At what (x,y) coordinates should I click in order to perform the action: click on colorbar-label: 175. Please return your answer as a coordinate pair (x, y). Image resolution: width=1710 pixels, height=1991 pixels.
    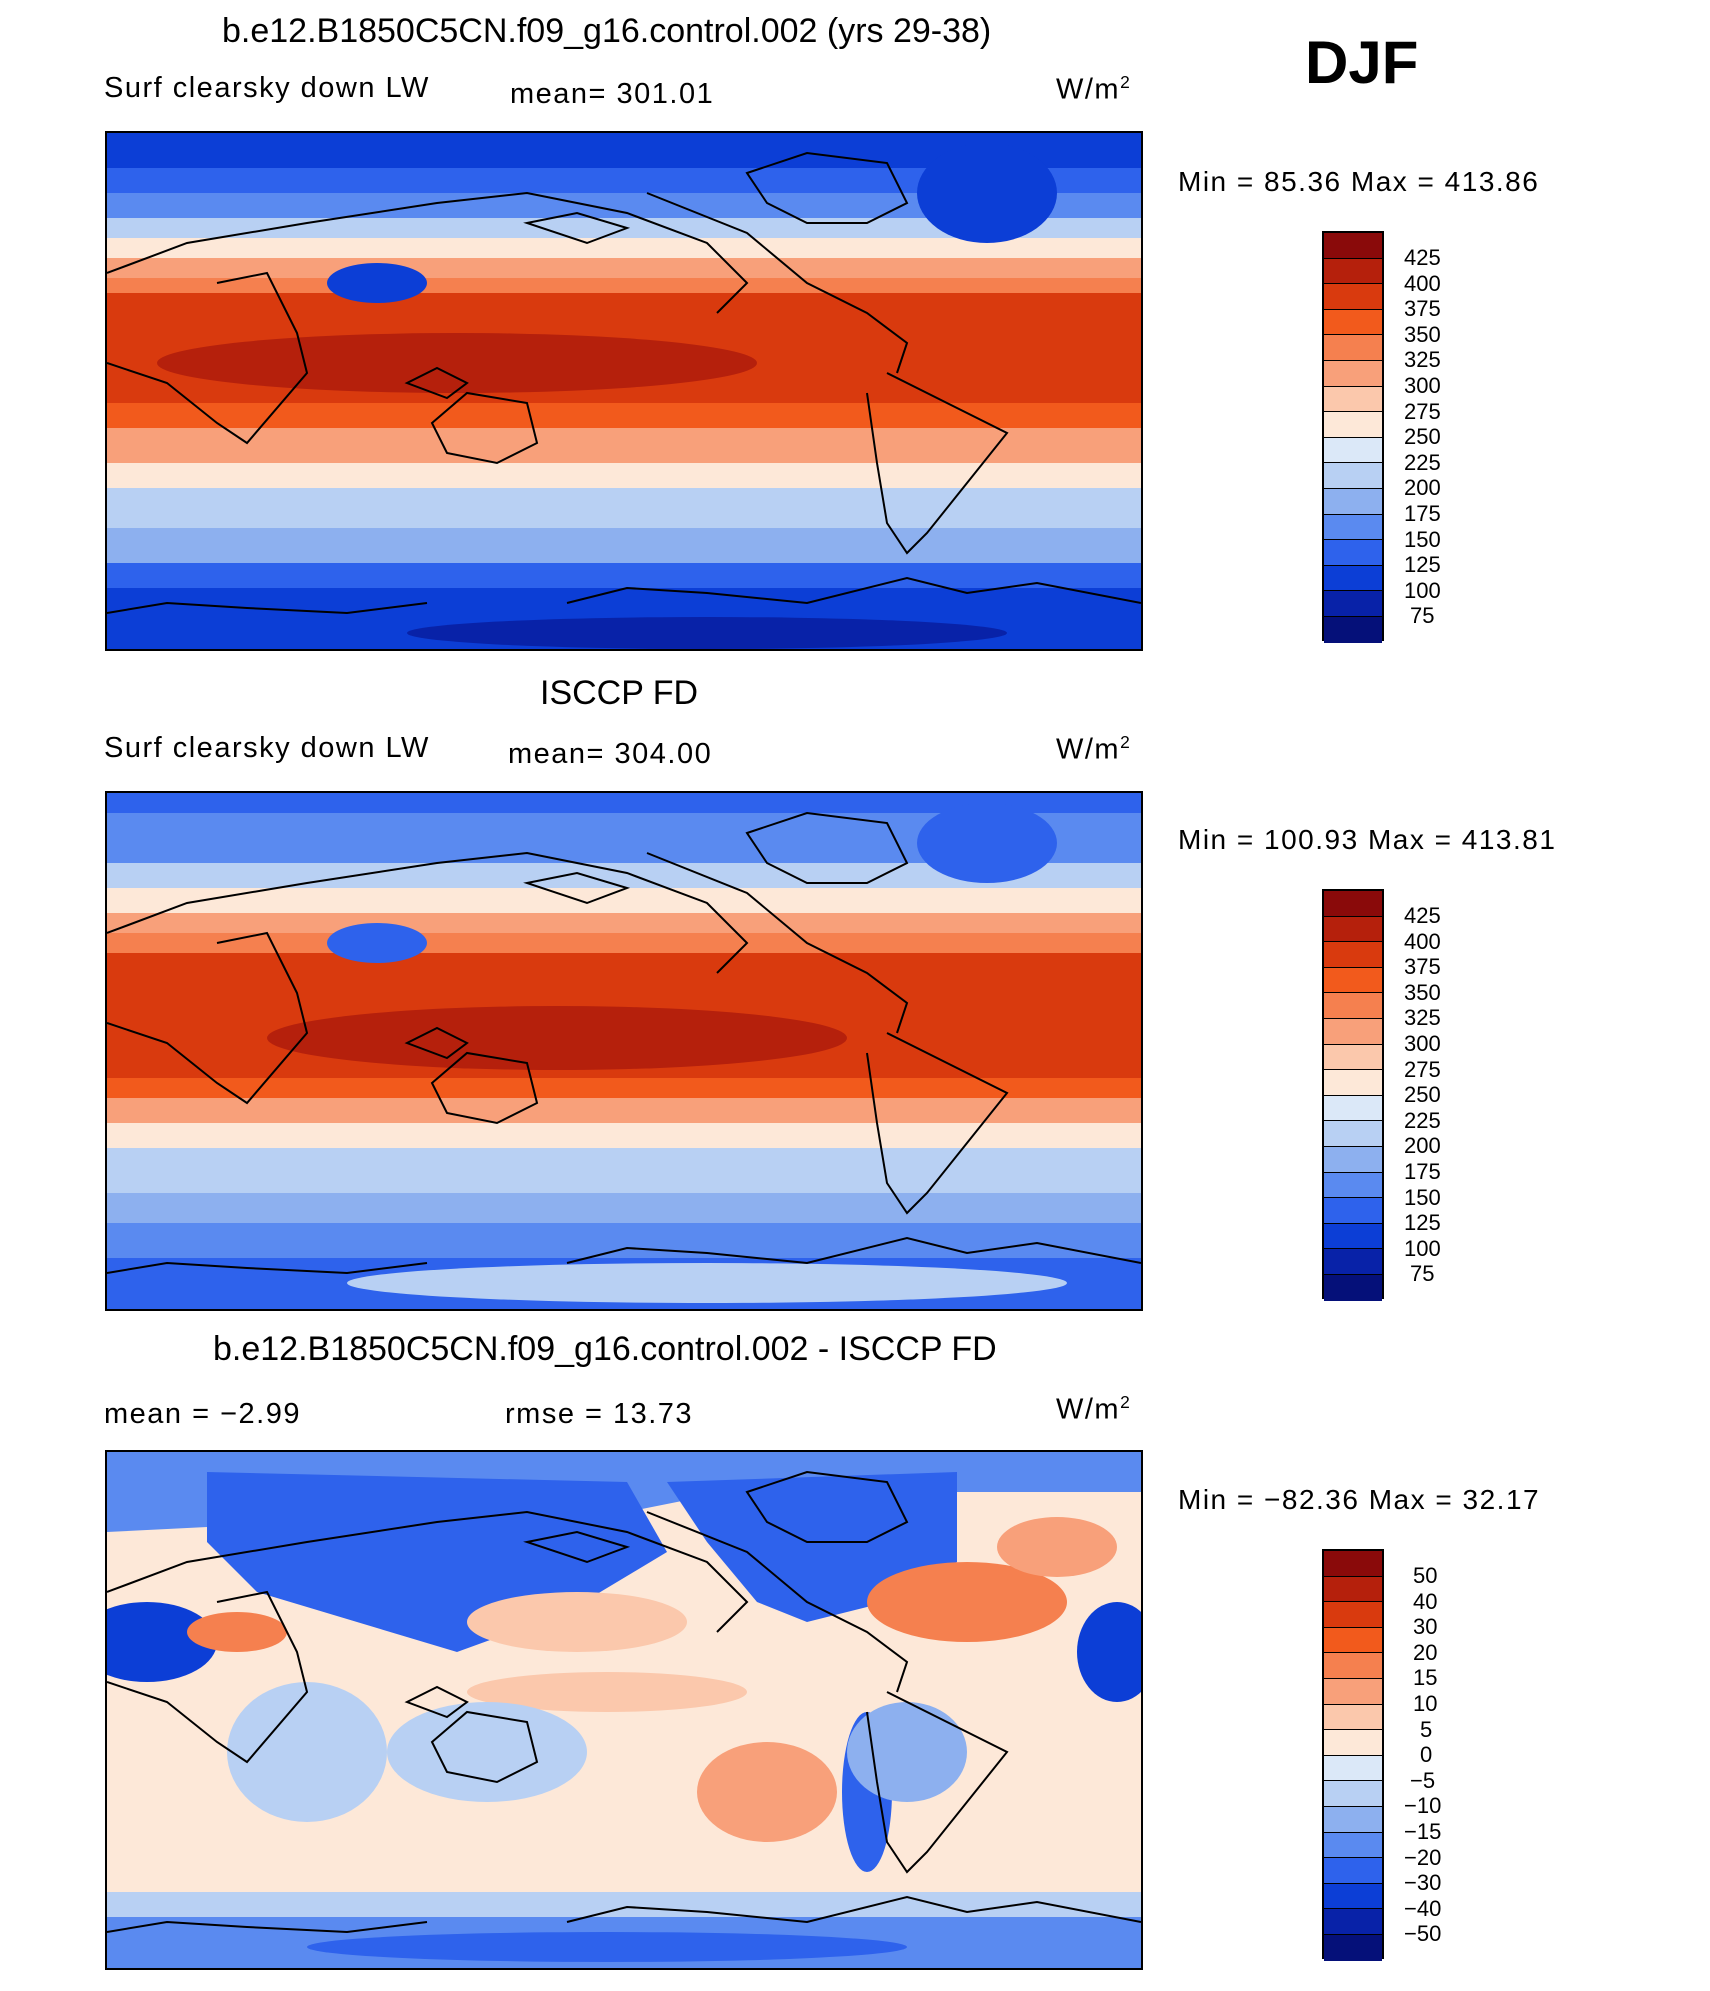
    Looking at the image, I should click on (1422, 1171).